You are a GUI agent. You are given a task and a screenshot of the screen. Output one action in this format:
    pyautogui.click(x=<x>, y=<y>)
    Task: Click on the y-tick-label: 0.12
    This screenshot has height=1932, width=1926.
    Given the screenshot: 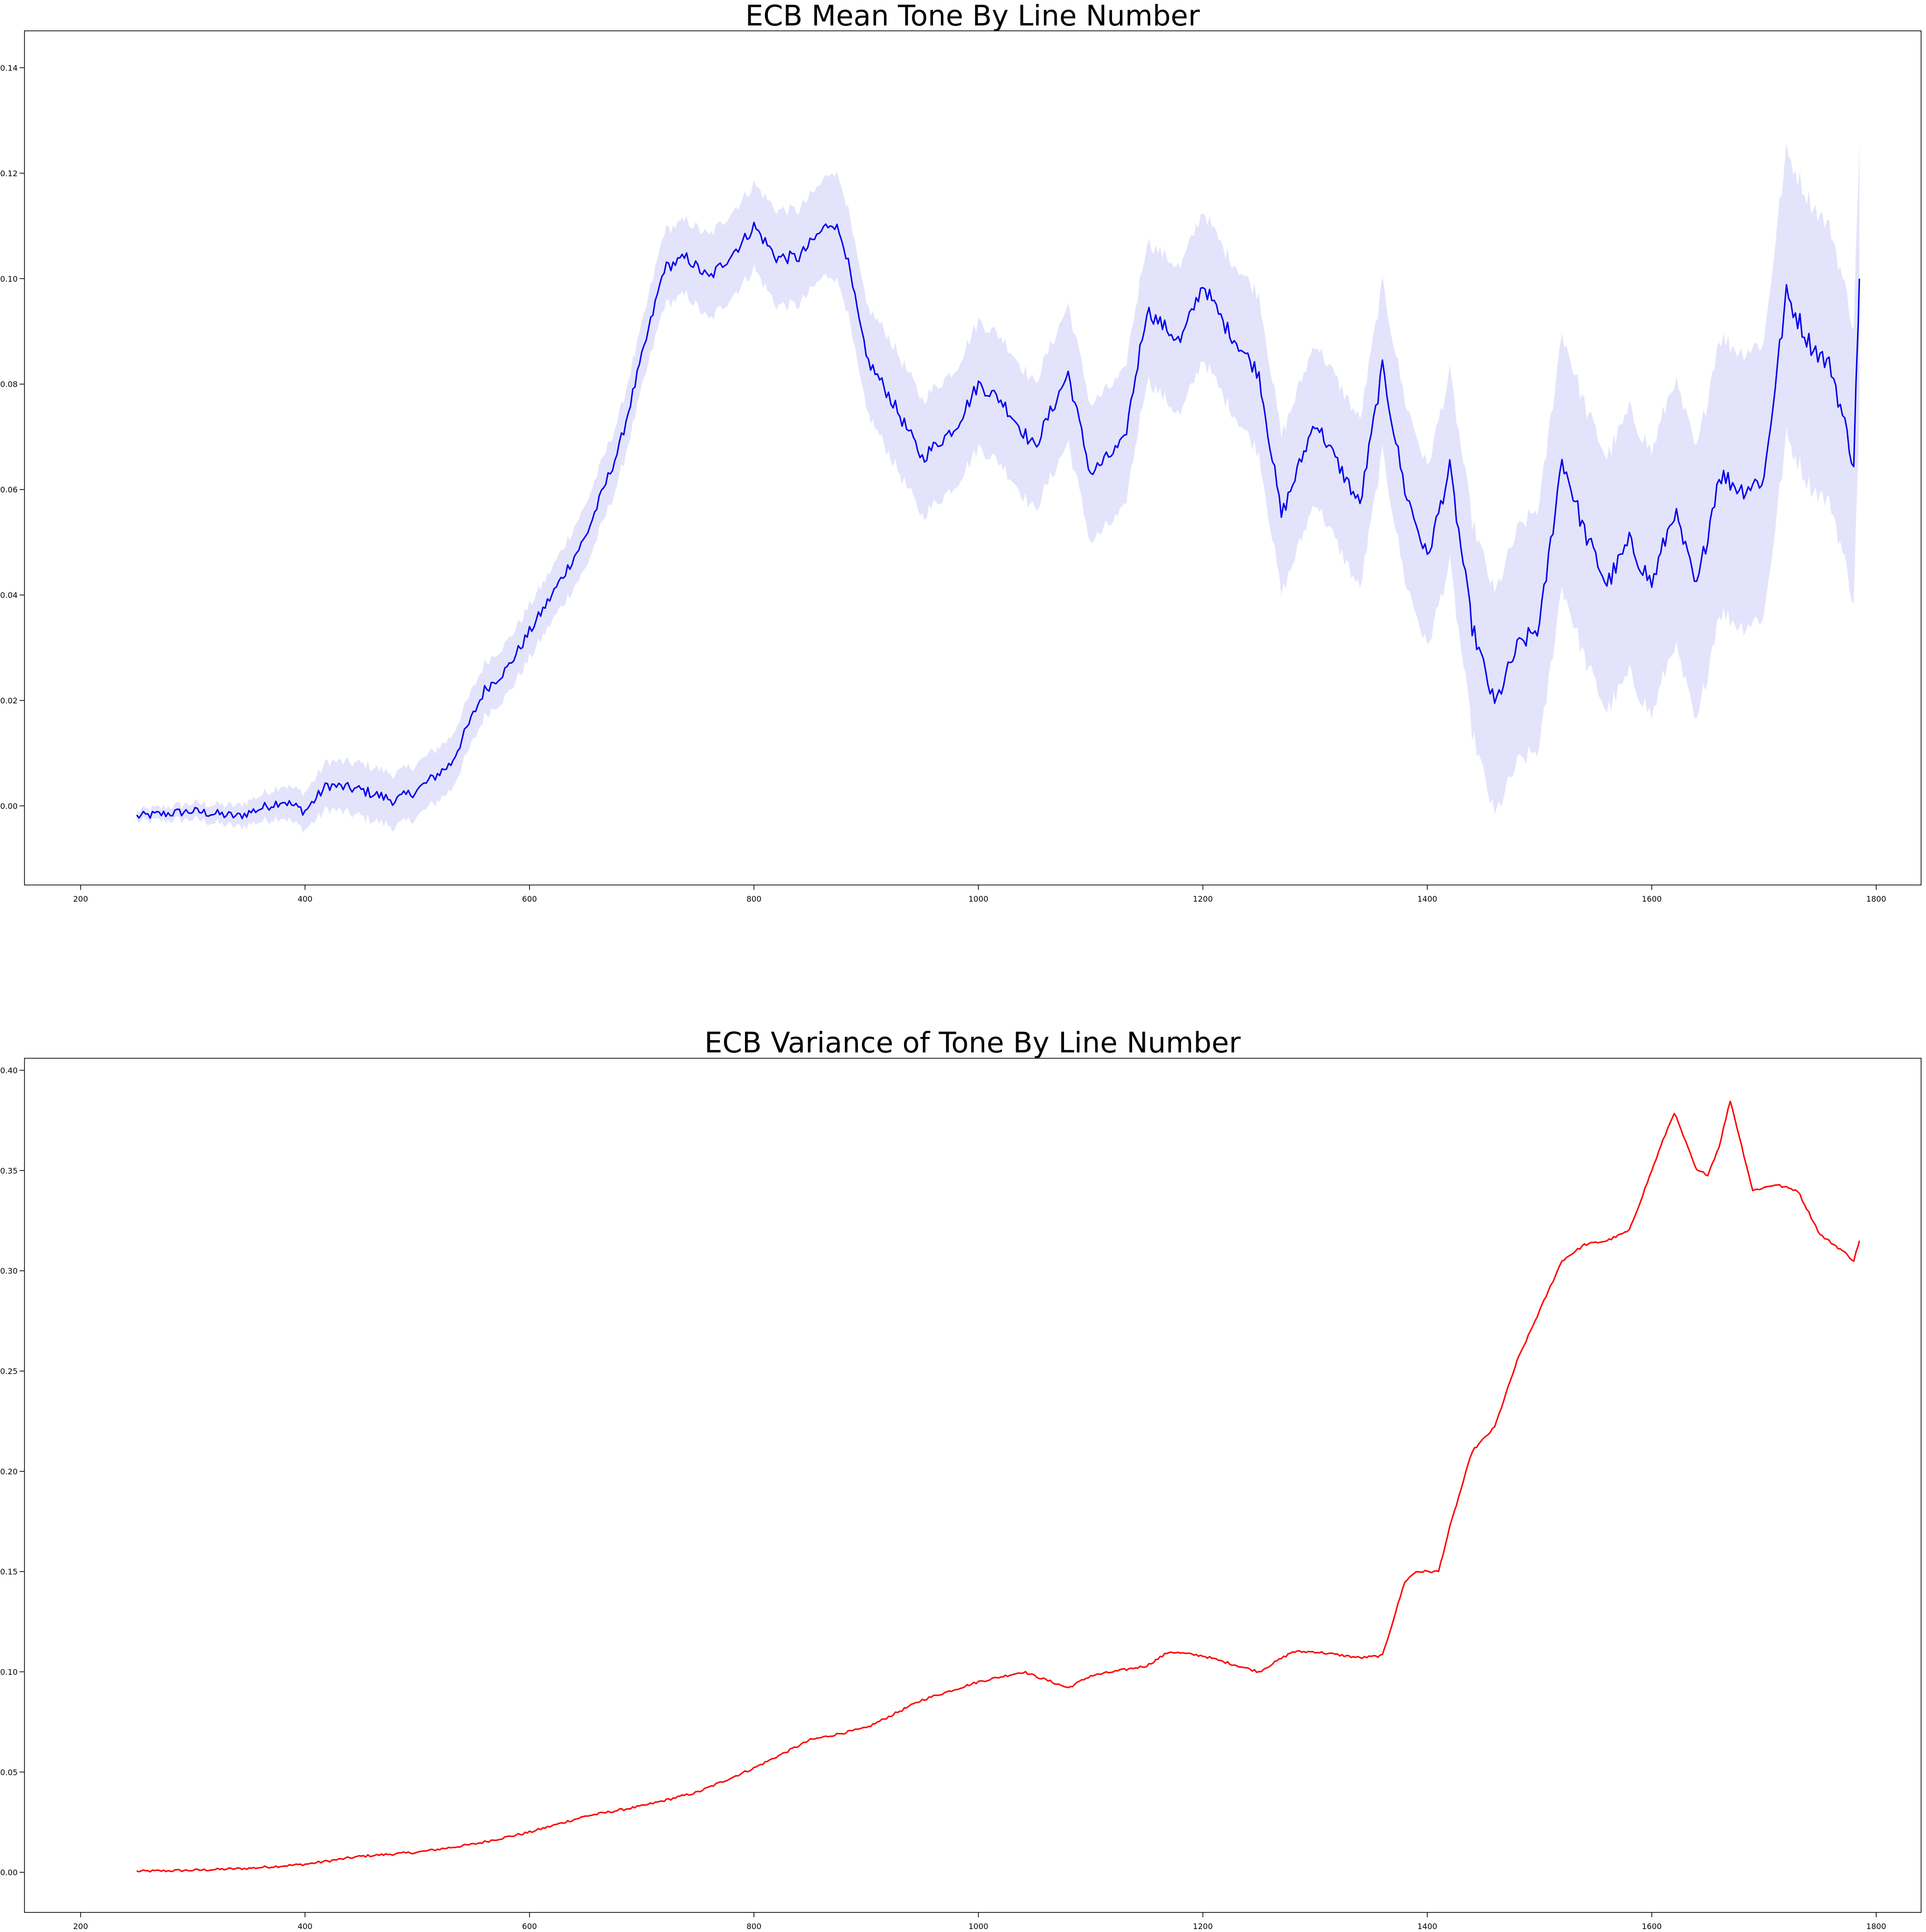 What is the action you would take?
    pyautogui.click(x=9, y=173)
    